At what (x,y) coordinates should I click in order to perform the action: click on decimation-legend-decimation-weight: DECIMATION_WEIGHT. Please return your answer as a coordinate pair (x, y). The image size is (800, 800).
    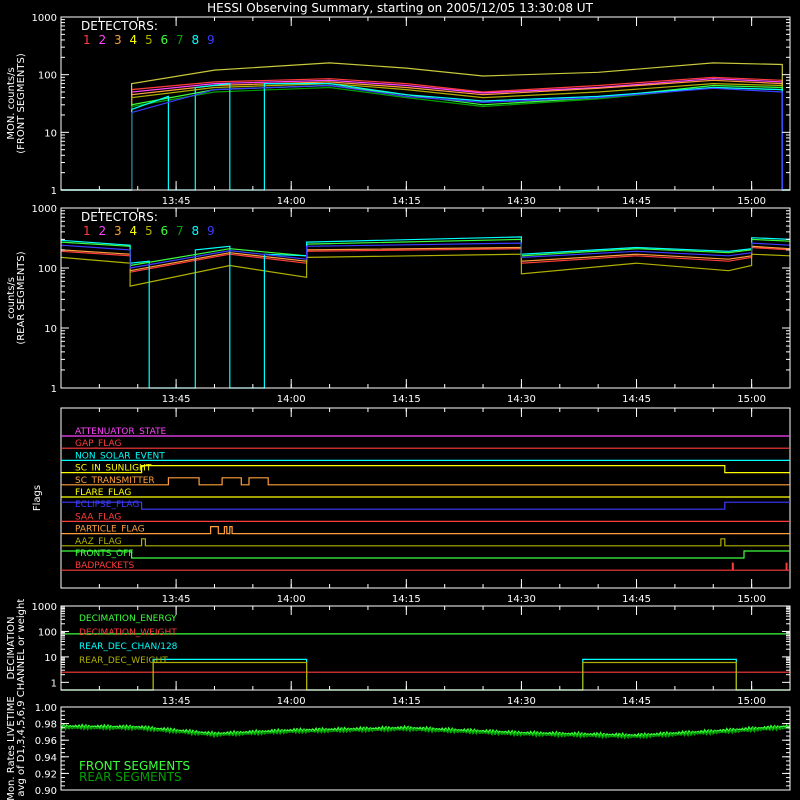
    Looking at the image, I should click on (128, 633).